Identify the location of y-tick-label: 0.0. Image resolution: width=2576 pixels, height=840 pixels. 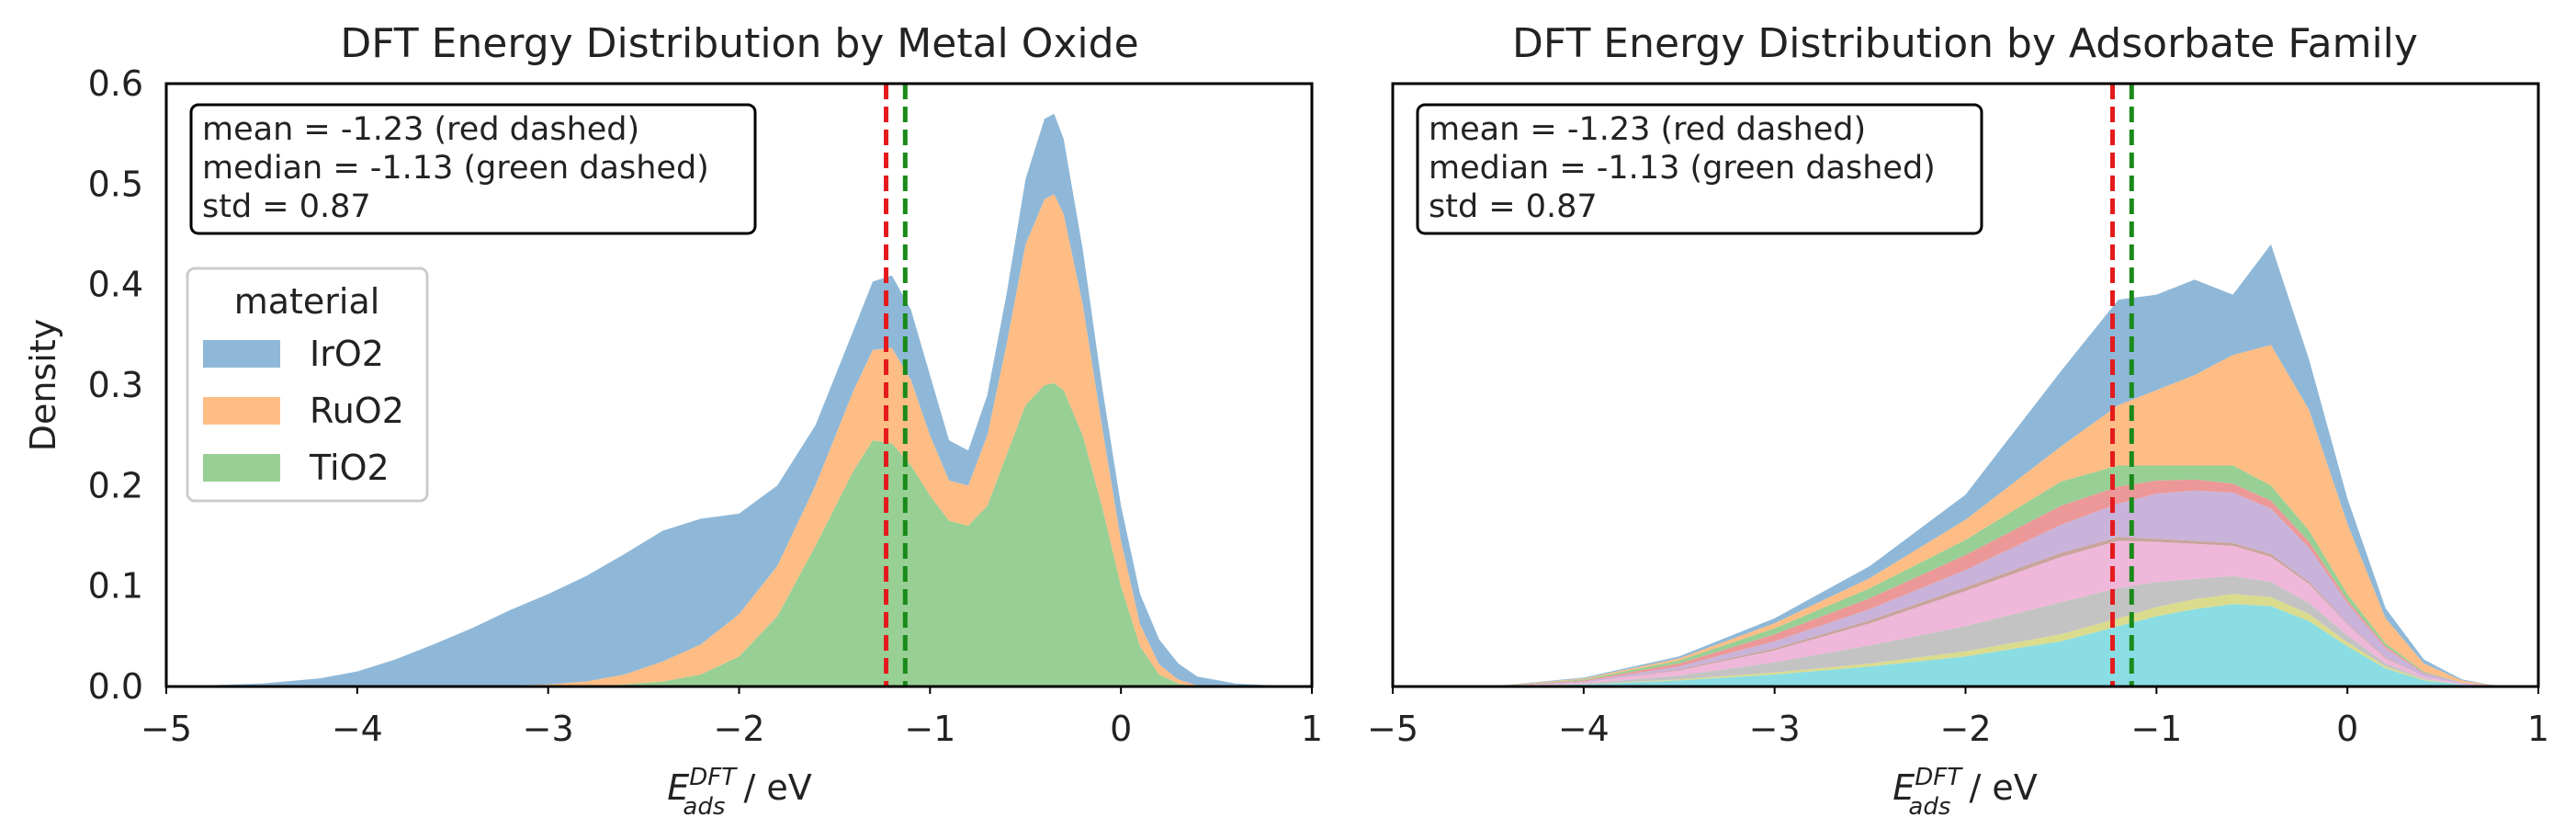
(115, 686).